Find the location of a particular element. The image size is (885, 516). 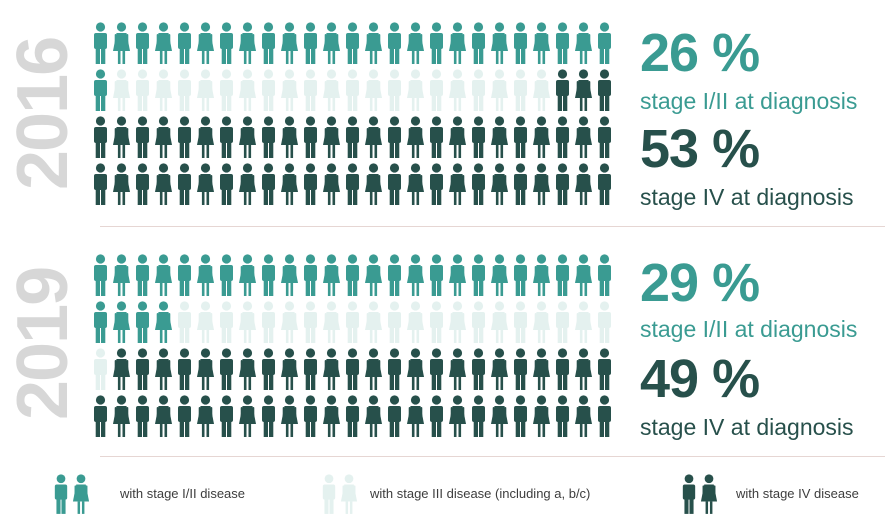

legend-item-stage-4: with stage IV disease is located at coordinates (781, 493).